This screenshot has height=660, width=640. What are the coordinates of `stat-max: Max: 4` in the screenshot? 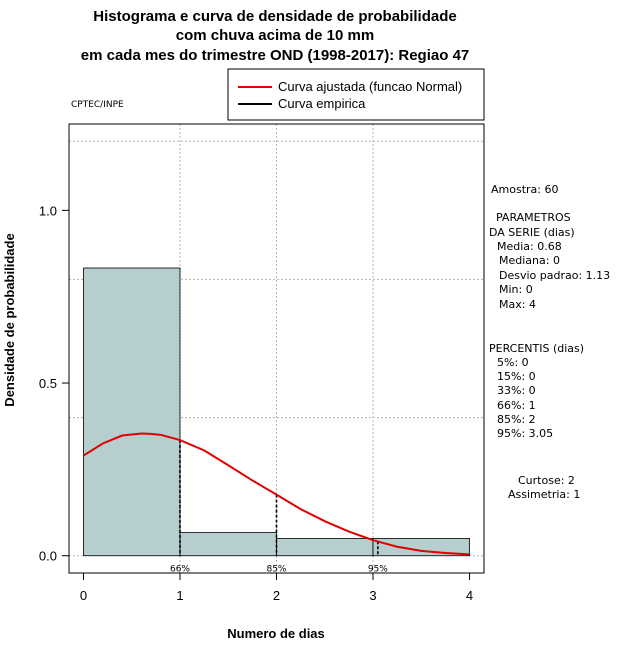 It's located at (517, 304).